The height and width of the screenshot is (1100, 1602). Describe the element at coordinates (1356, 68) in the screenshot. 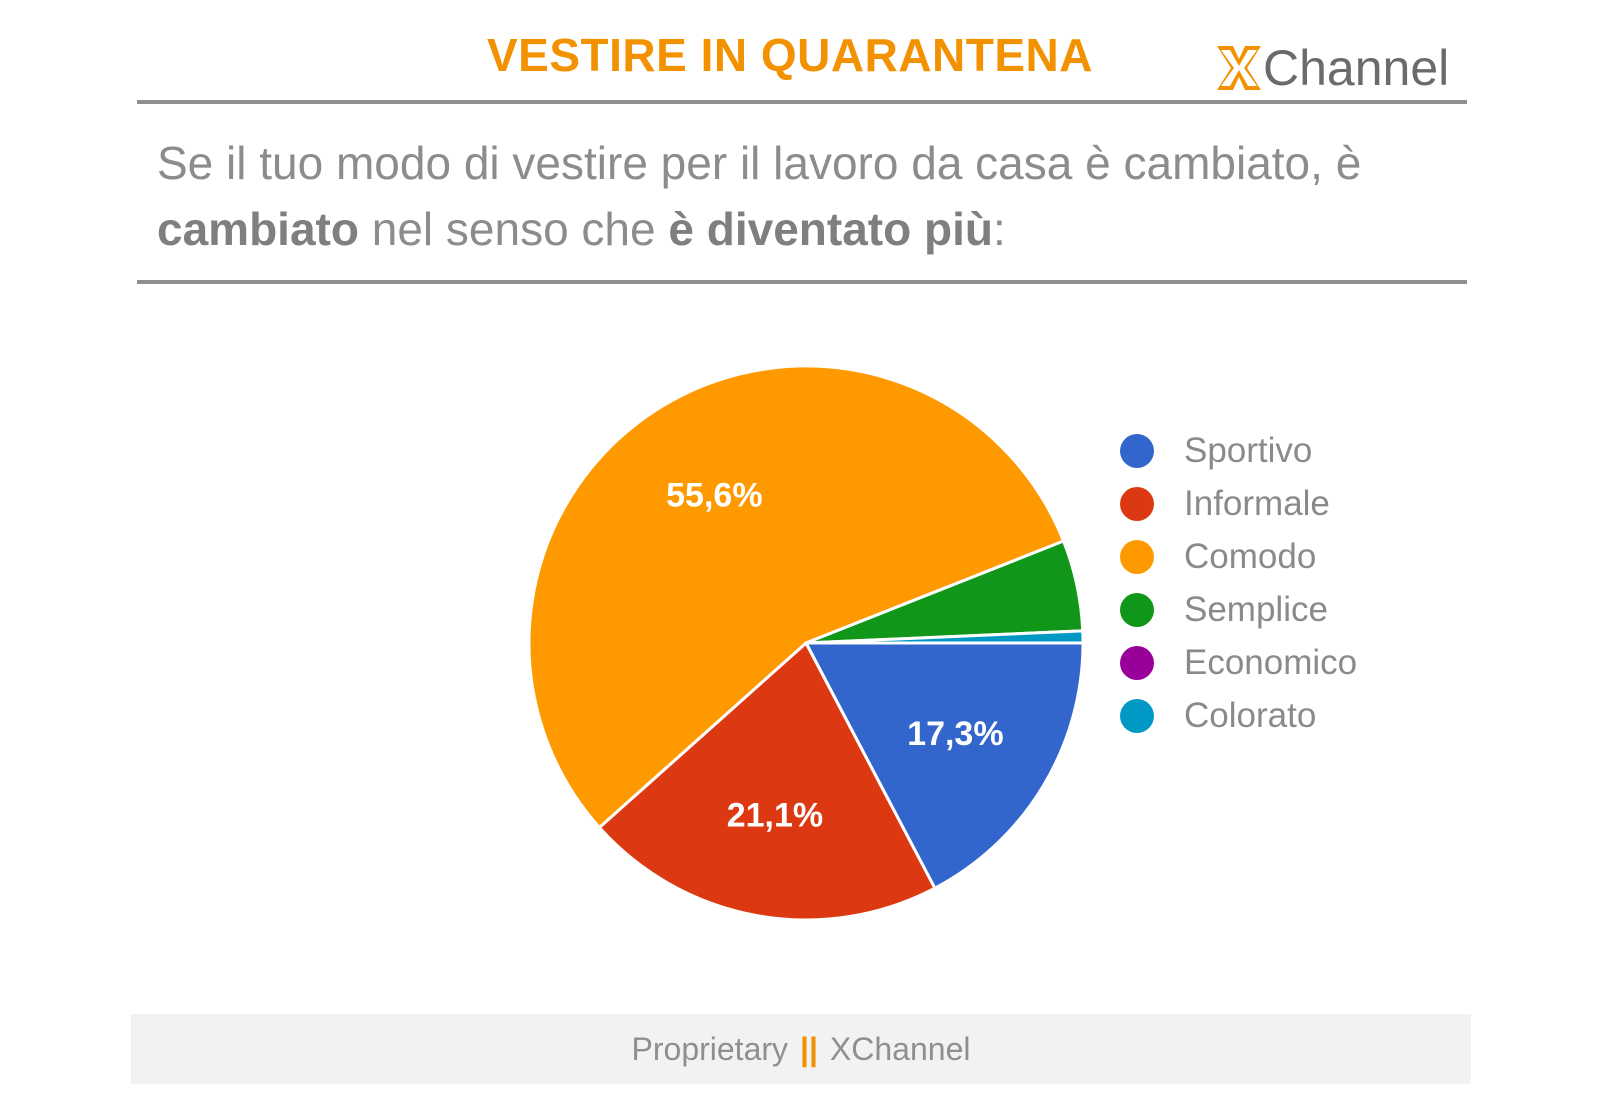

I see `logo-text: Channel` at that location.